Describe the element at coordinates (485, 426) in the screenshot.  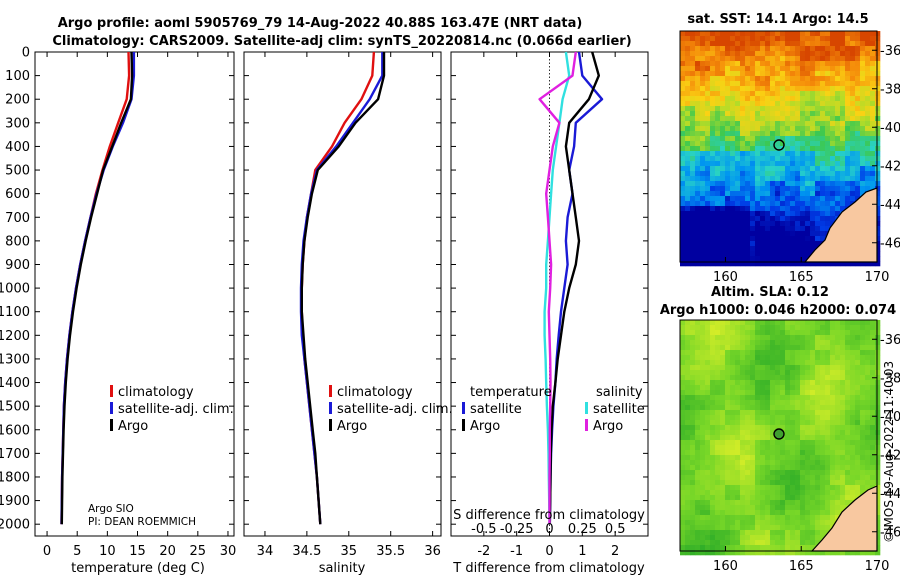
I see `legend-label-t-argo: Argo` at that location.